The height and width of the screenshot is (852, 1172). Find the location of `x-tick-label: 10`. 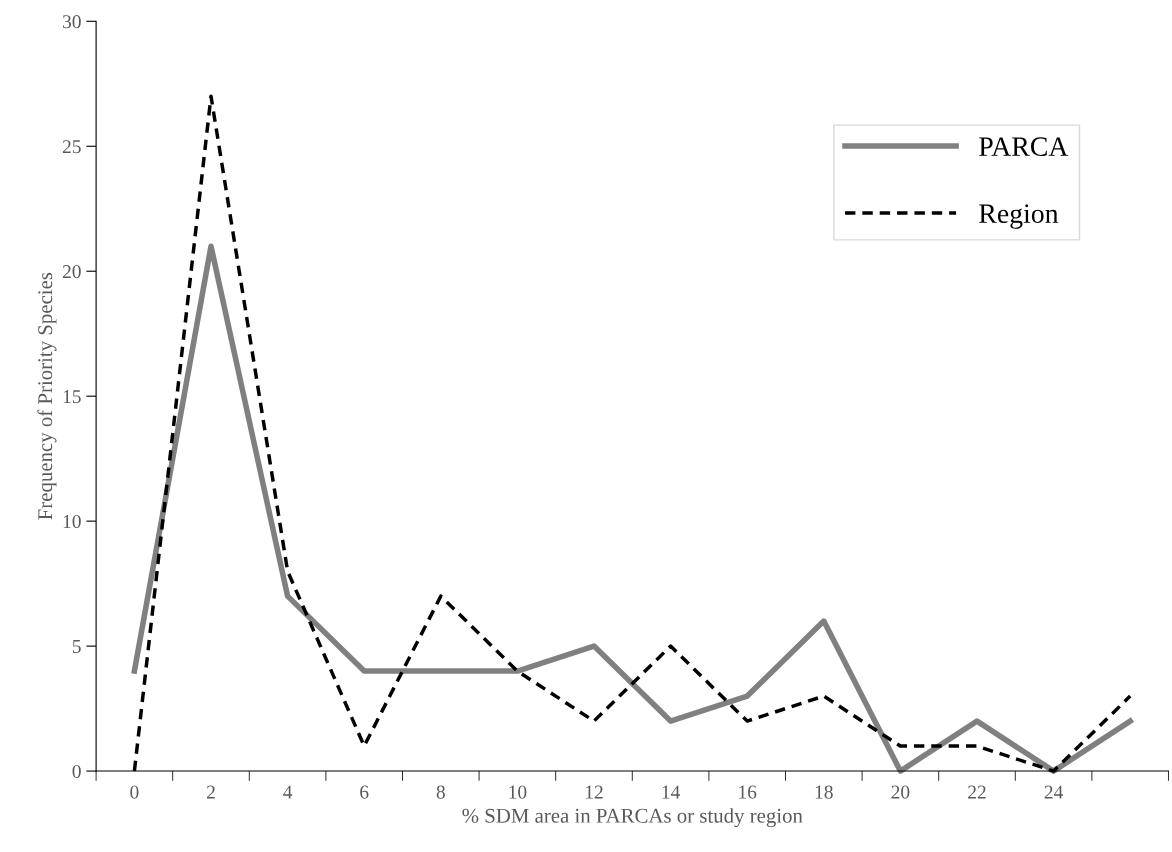

x-tick-label: 10 is located at coordinates (518, 792).